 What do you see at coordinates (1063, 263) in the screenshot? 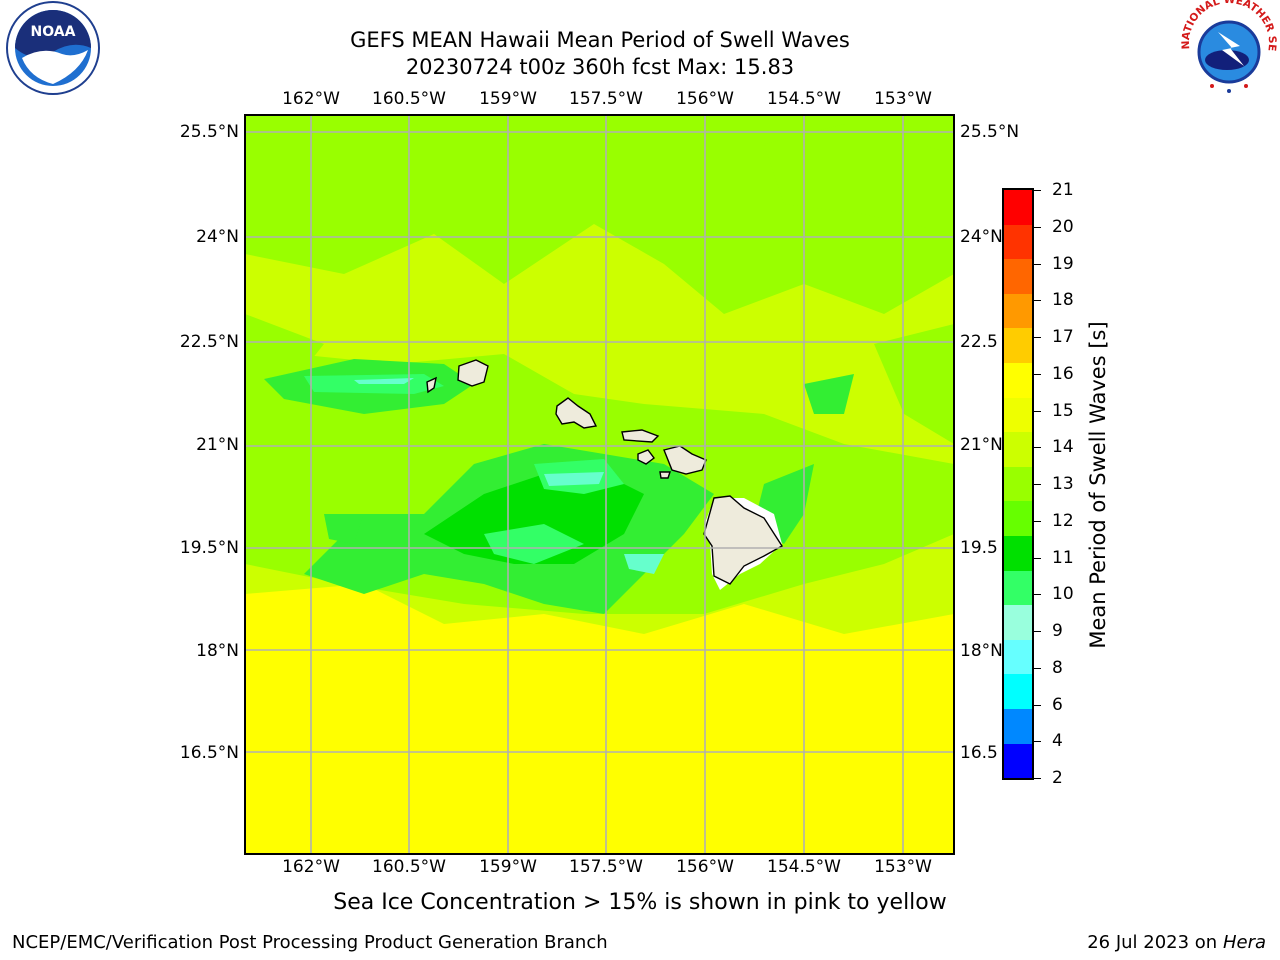
I see `colorbar-tick-label: 19` at bounding box center [1063, 263].